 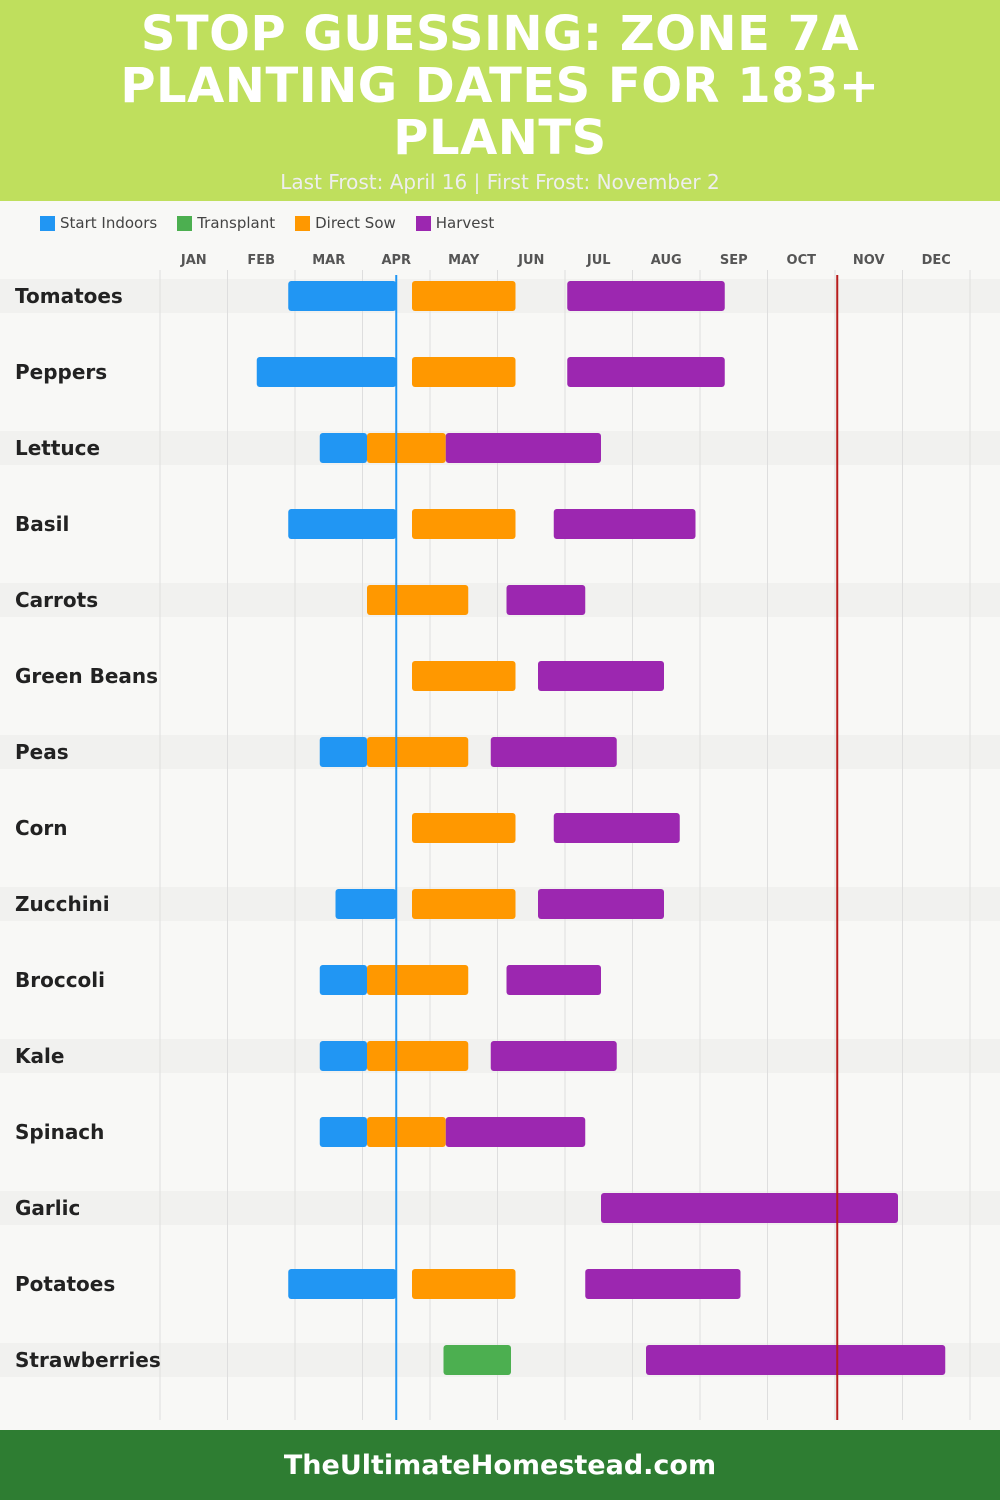 I want to click on plant-label: Kale, so click(x=39, y=1056).